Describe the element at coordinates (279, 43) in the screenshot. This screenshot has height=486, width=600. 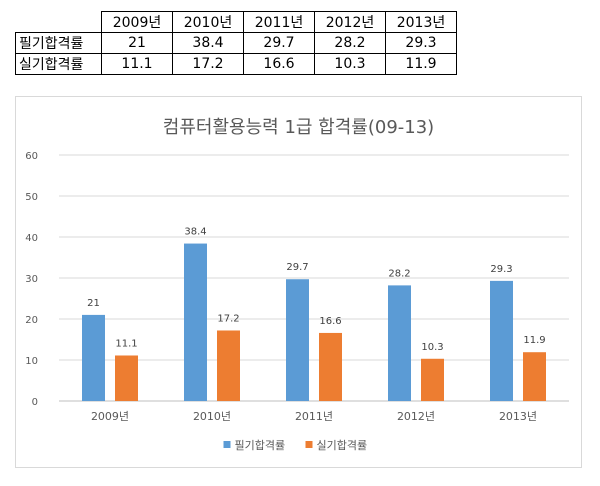
I see `table-cell: 29.7` at that location.